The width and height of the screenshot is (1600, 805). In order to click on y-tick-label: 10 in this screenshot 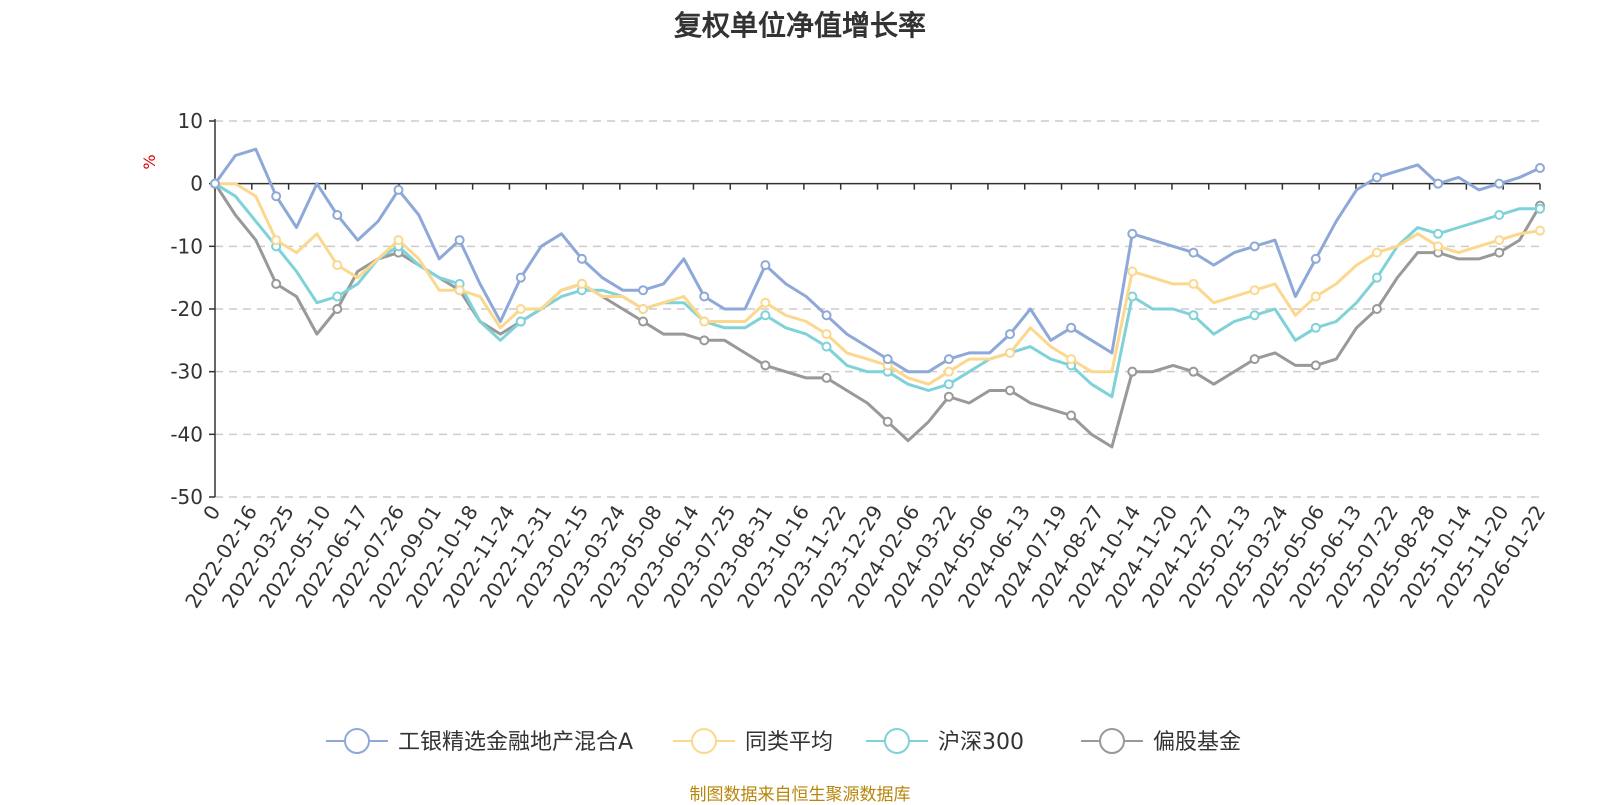, I will do `click(190, 121)`.